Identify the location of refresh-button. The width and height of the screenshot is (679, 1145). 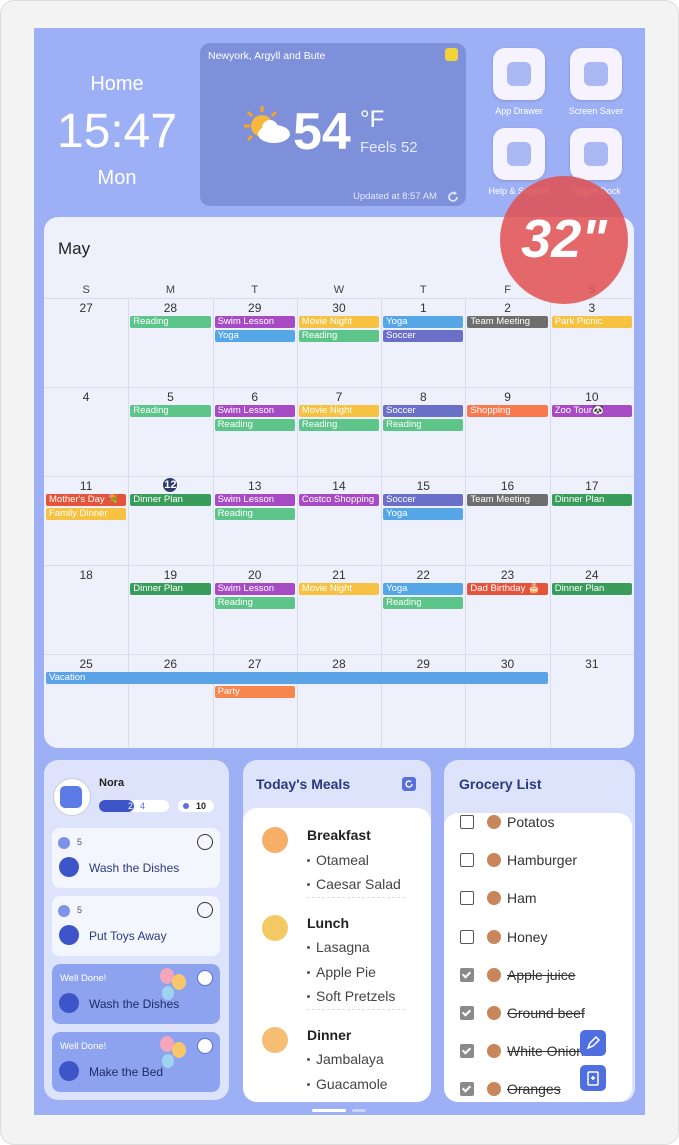
(453, 197).